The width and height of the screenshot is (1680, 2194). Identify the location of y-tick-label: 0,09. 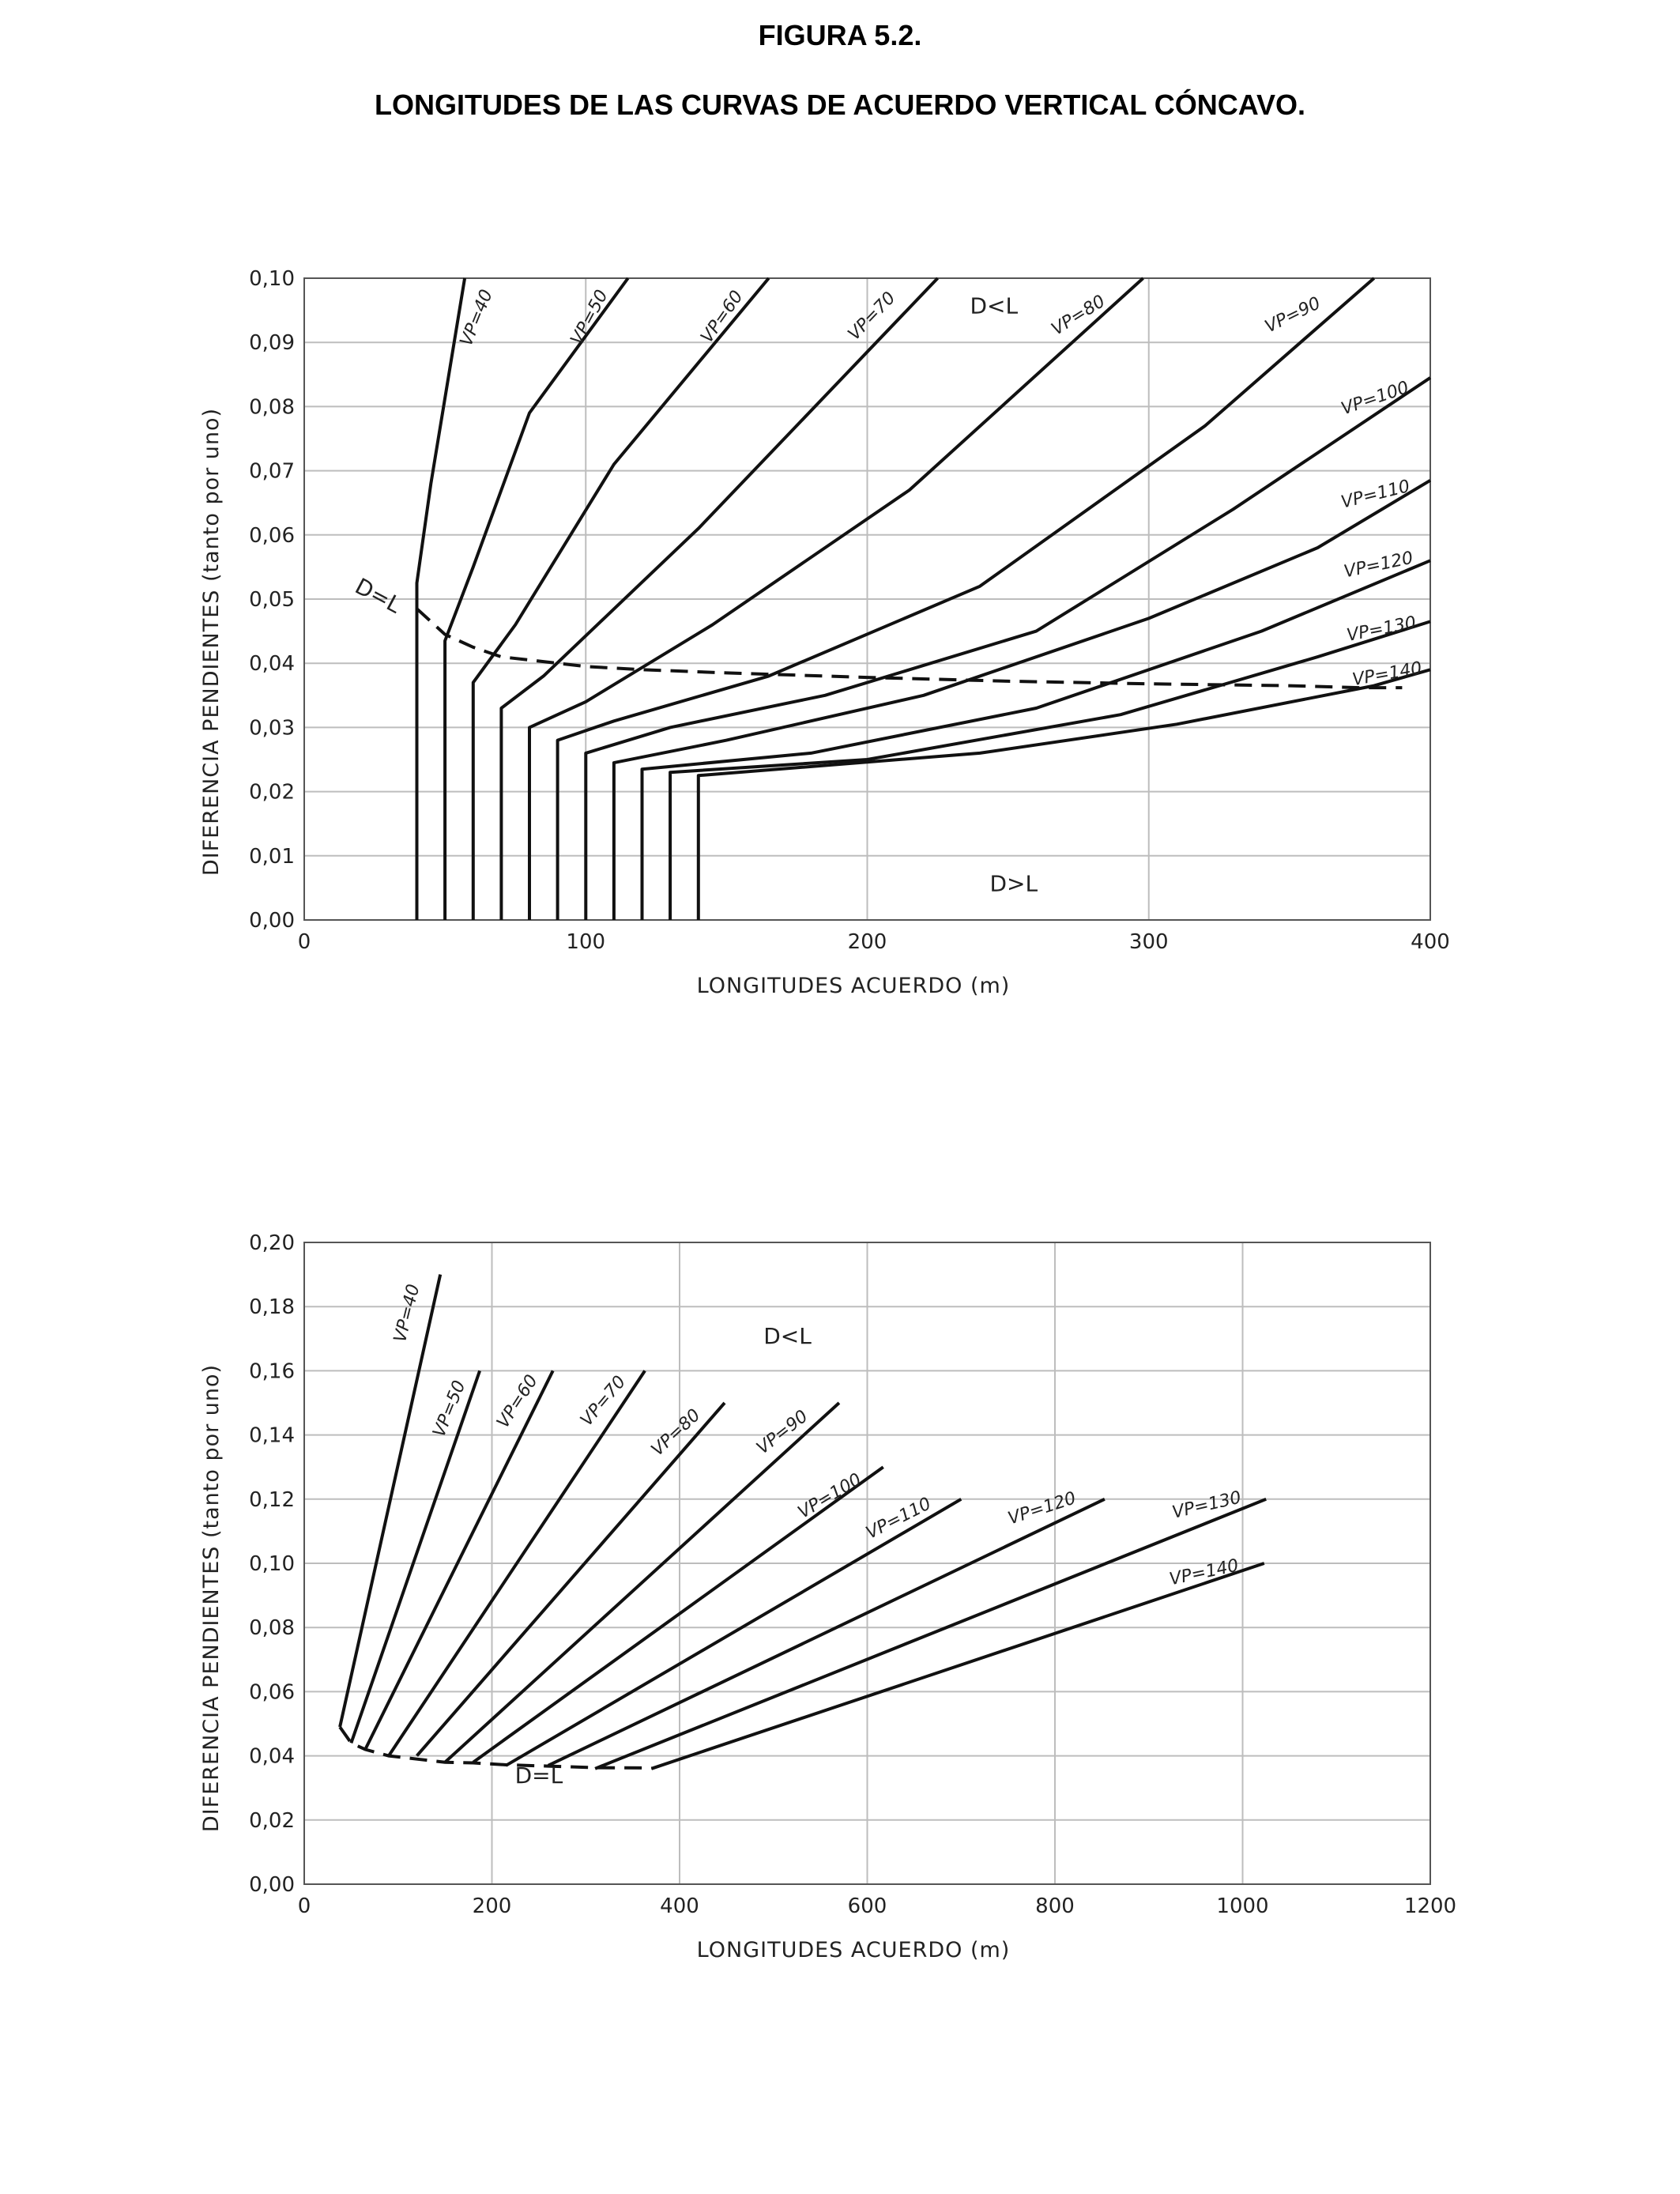
(272, 343).